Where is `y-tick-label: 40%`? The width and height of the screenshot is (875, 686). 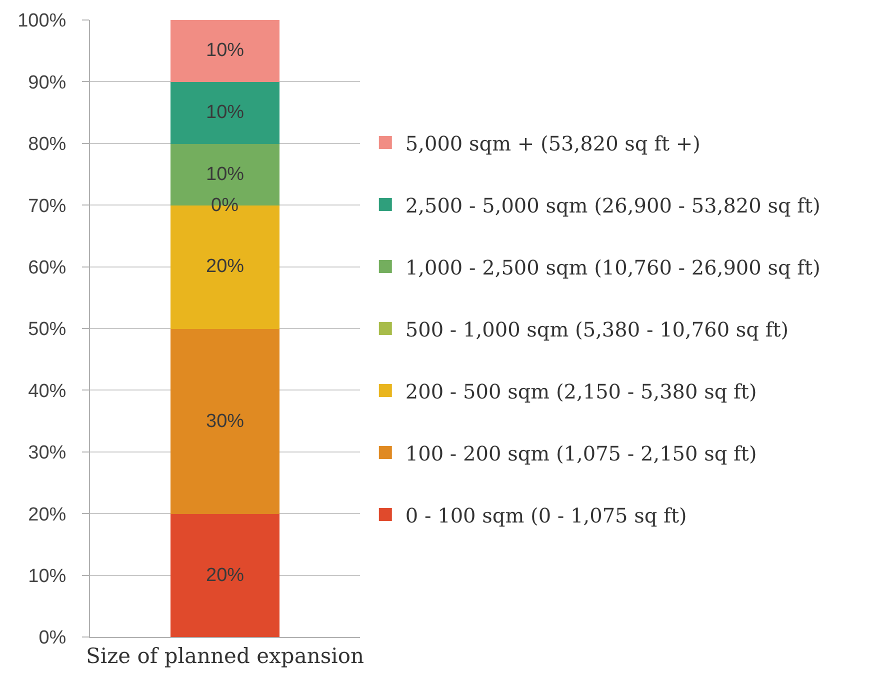
y-tick-label: 40% is located at coordinates (47, 391).